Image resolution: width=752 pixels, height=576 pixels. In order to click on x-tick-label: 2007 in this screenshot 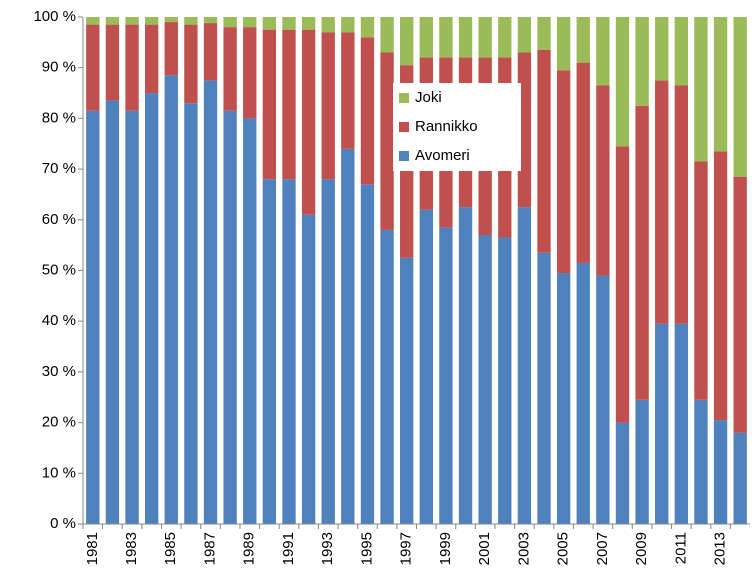, I will do `click(602, 548)`.